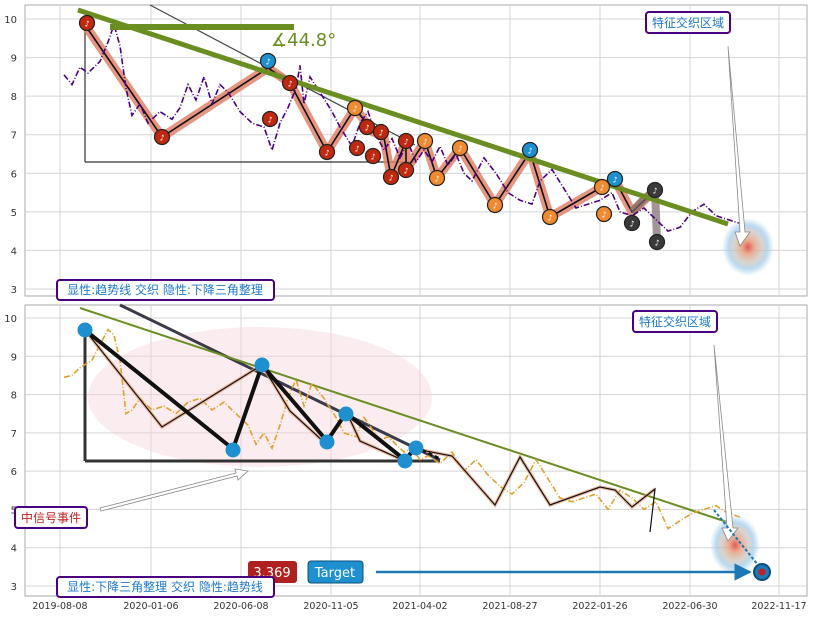  I want to click on x-tick-label: 2021-04-02, so click(419, 606).